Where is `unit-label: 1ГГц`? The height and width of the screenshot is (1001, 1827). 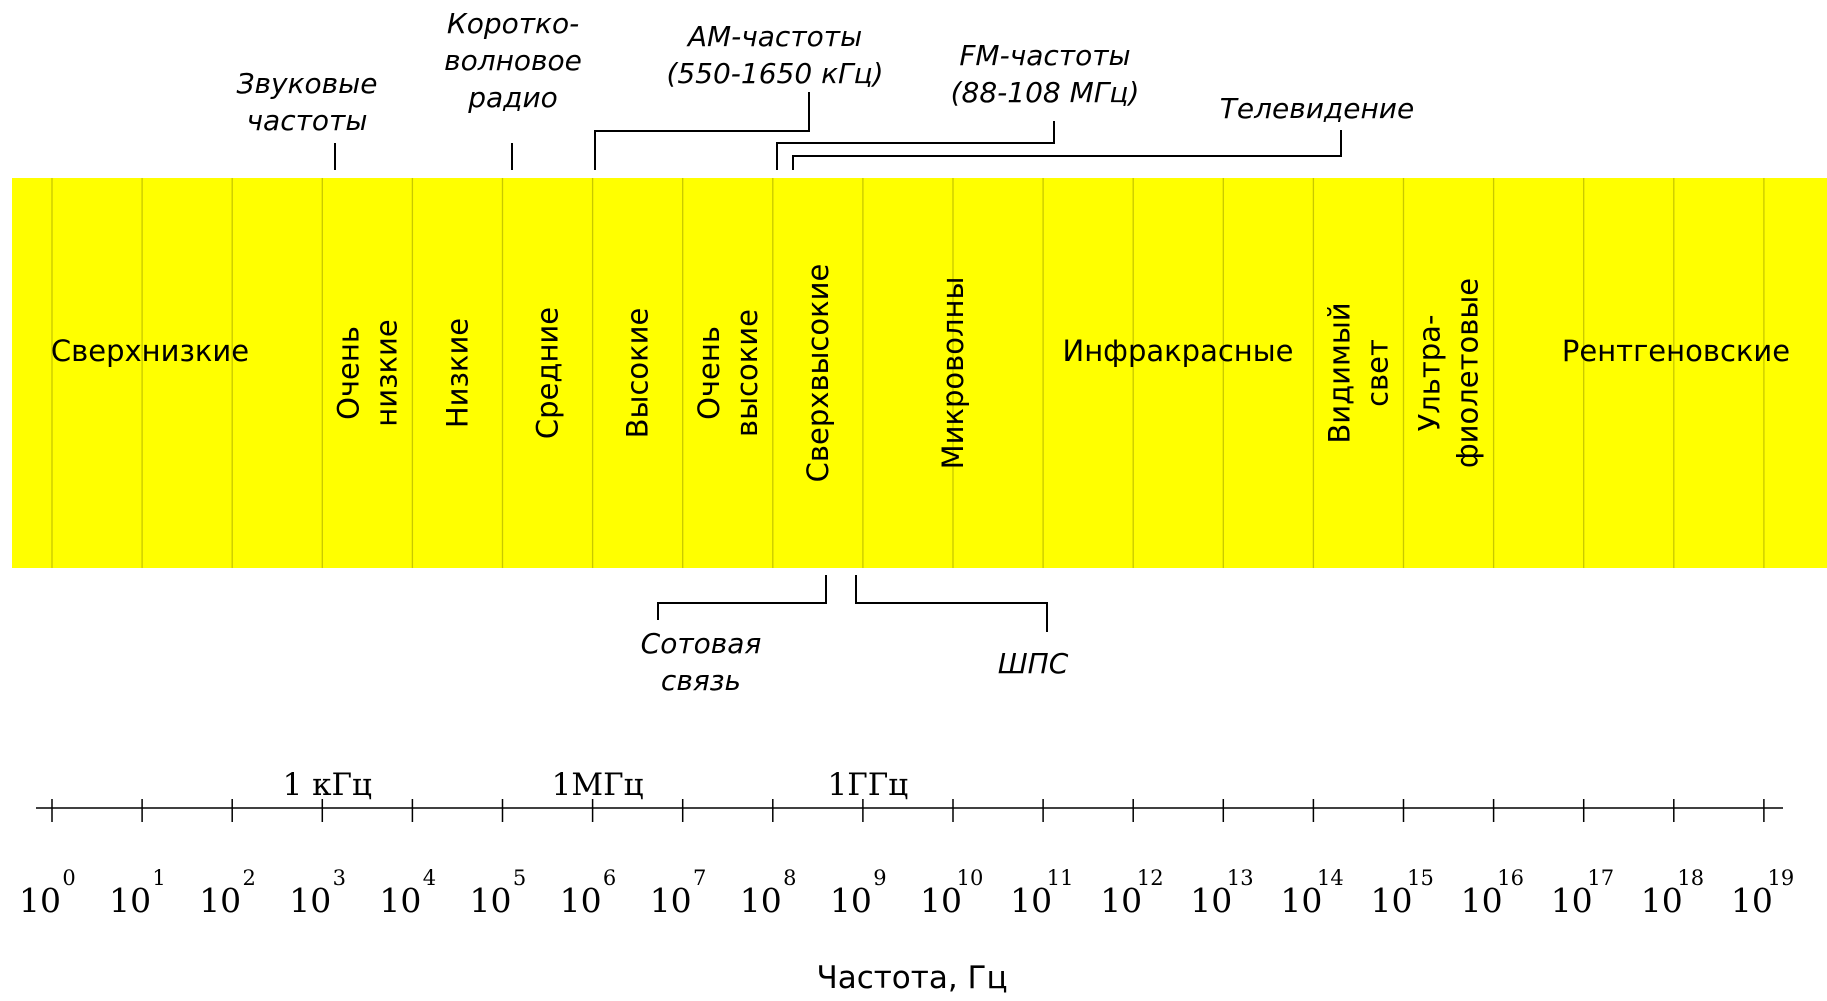 unit-label: 1ГГц is located at coordinates (868, 785).